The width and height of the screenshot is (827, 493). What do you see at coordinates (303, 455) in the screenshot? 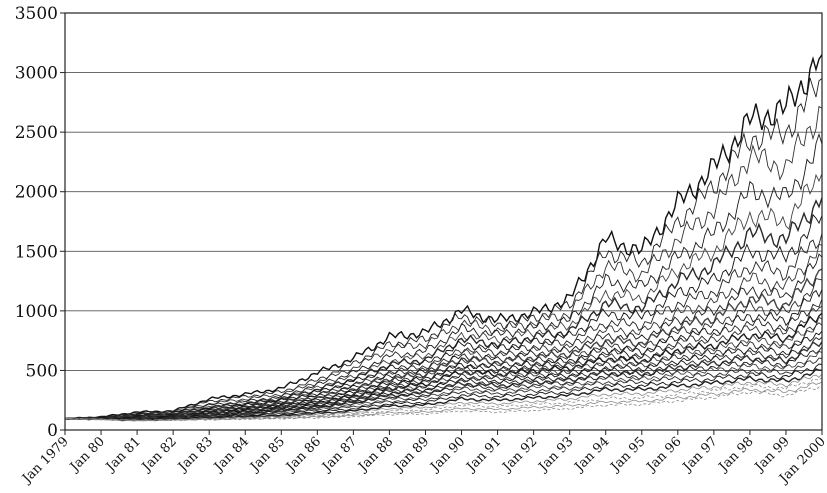
I see `x-tick-label-7: Jan 86` at bounding box center [303, 455].